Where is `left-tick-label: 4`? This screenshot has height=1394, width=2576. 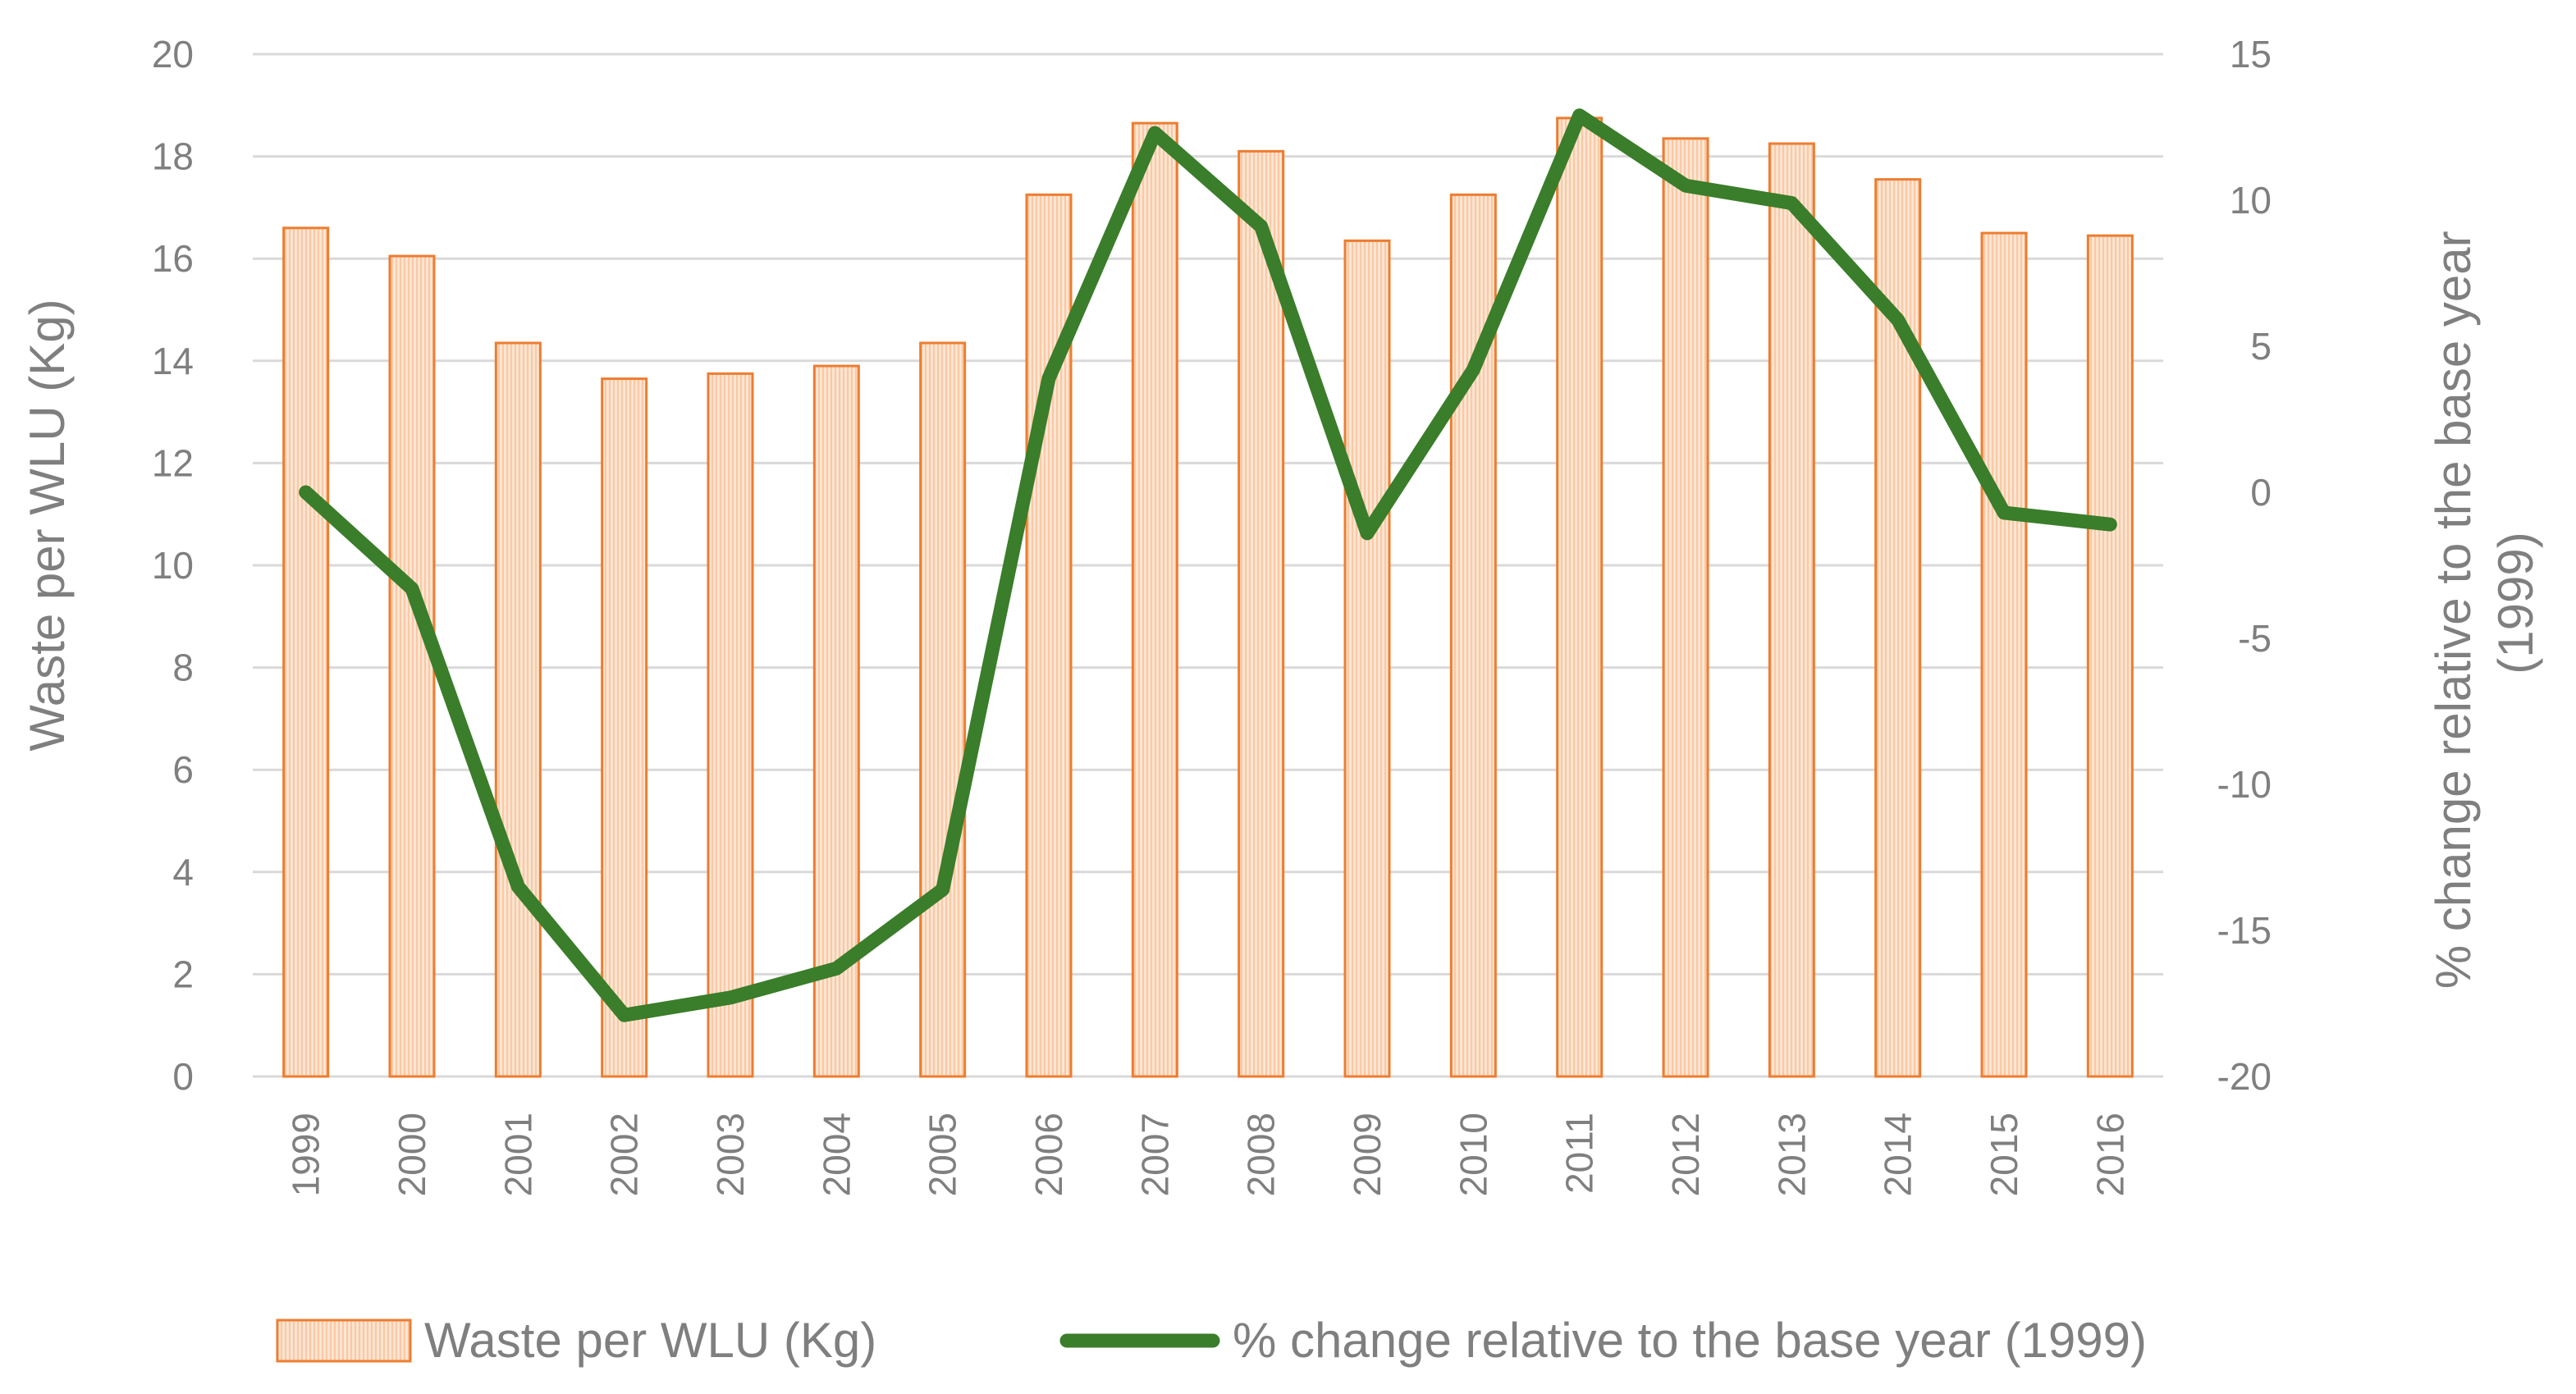 left-tick-label: 4 is located at coordinates (183, 872).